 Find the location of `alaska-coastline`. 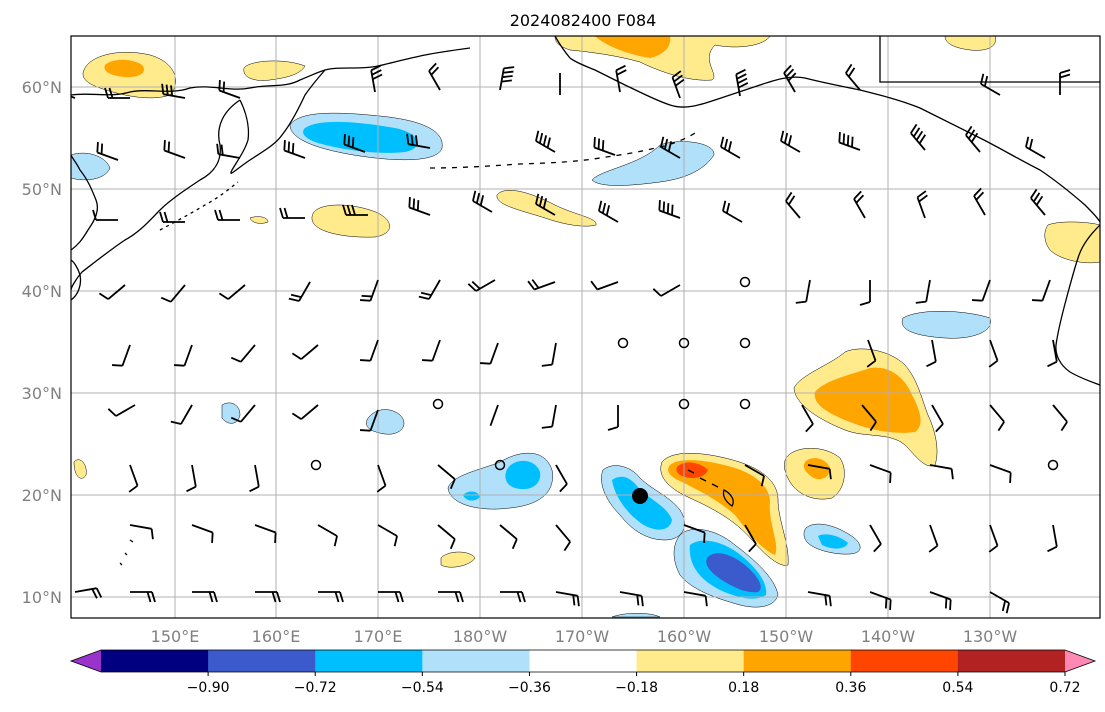

alaska-coastline is located at coordinates (827, 129).